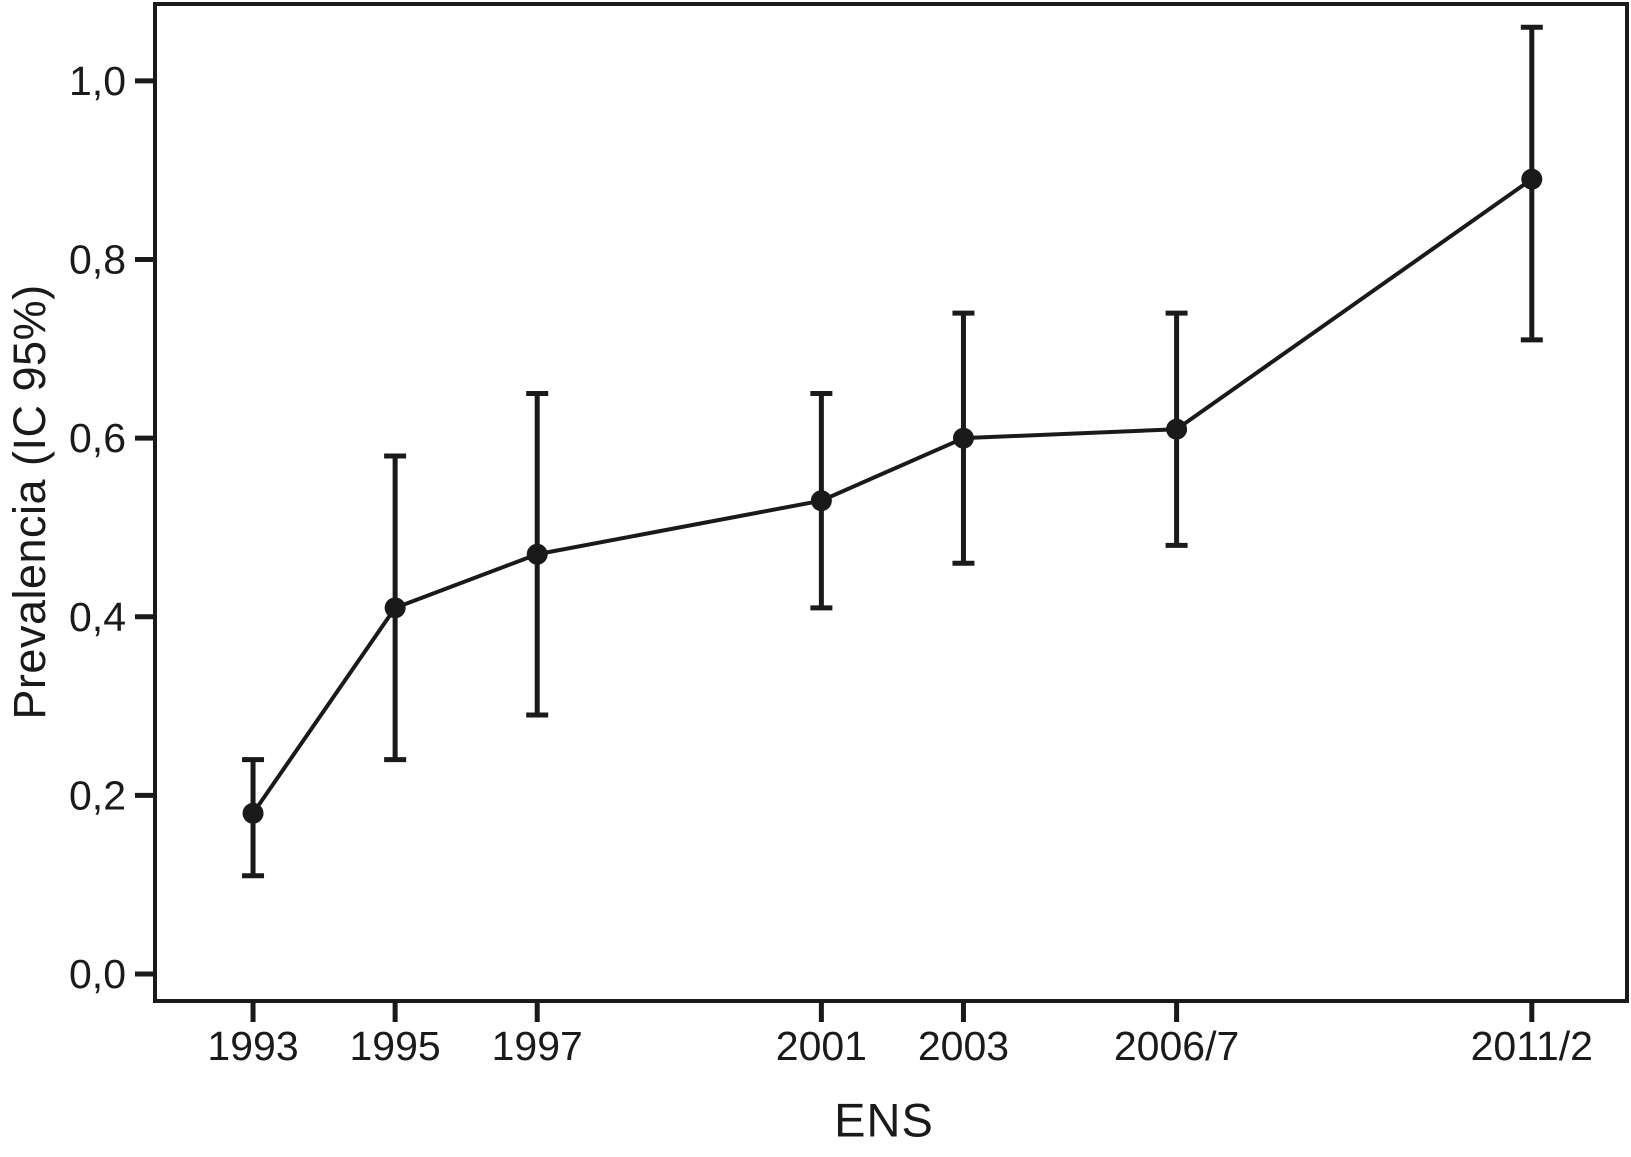 The height and width of the screenshot is (1157, 1631). I want to click on y-tick-label: 0,4, so click(97, 617).